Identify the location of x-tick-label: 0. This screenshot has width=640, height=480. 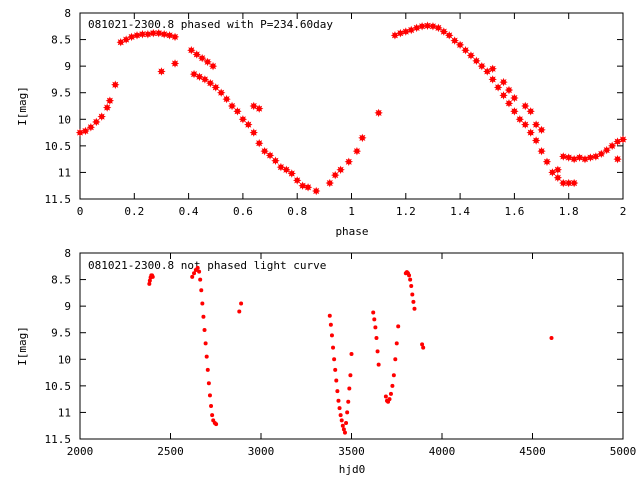
(80, 211).